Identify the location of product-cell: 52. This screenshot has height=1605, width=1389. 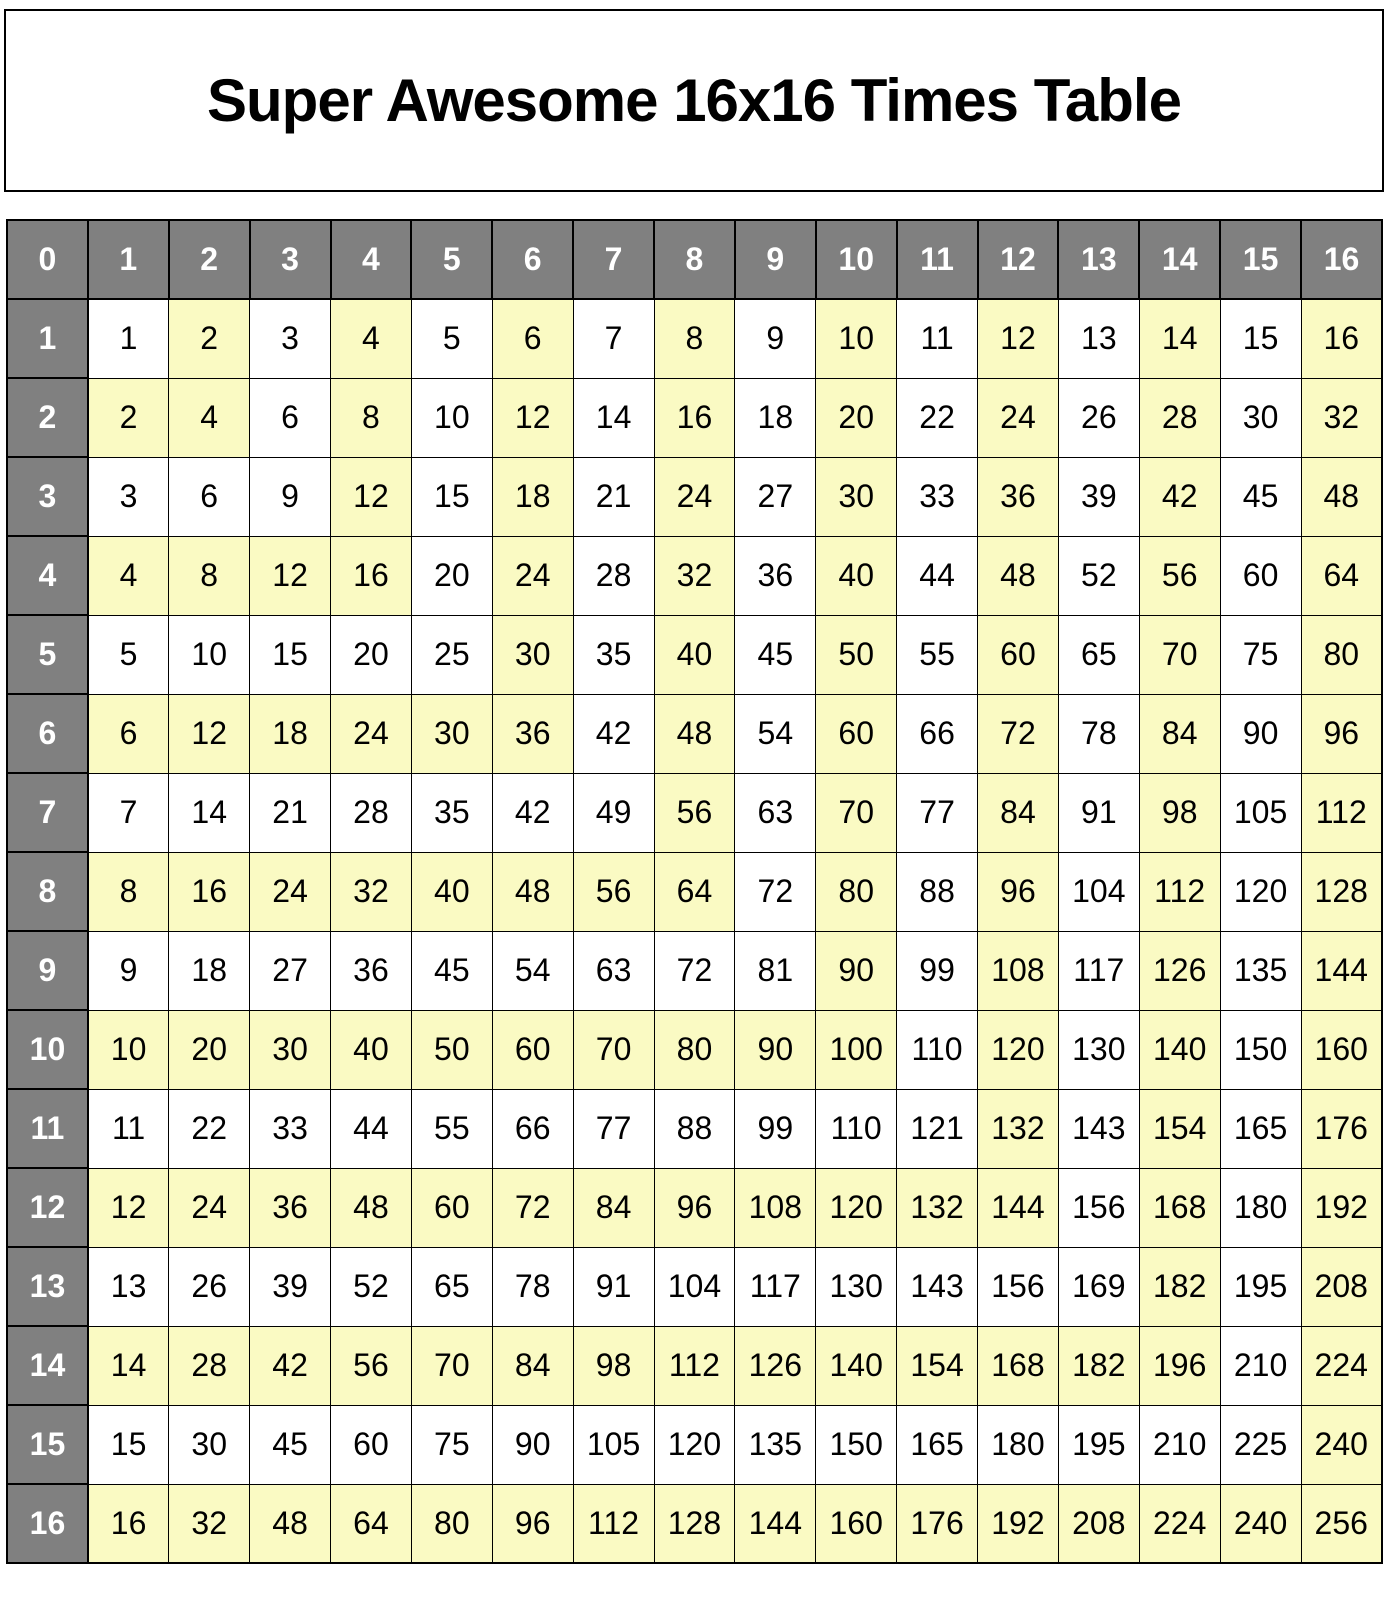
(371, 1286).